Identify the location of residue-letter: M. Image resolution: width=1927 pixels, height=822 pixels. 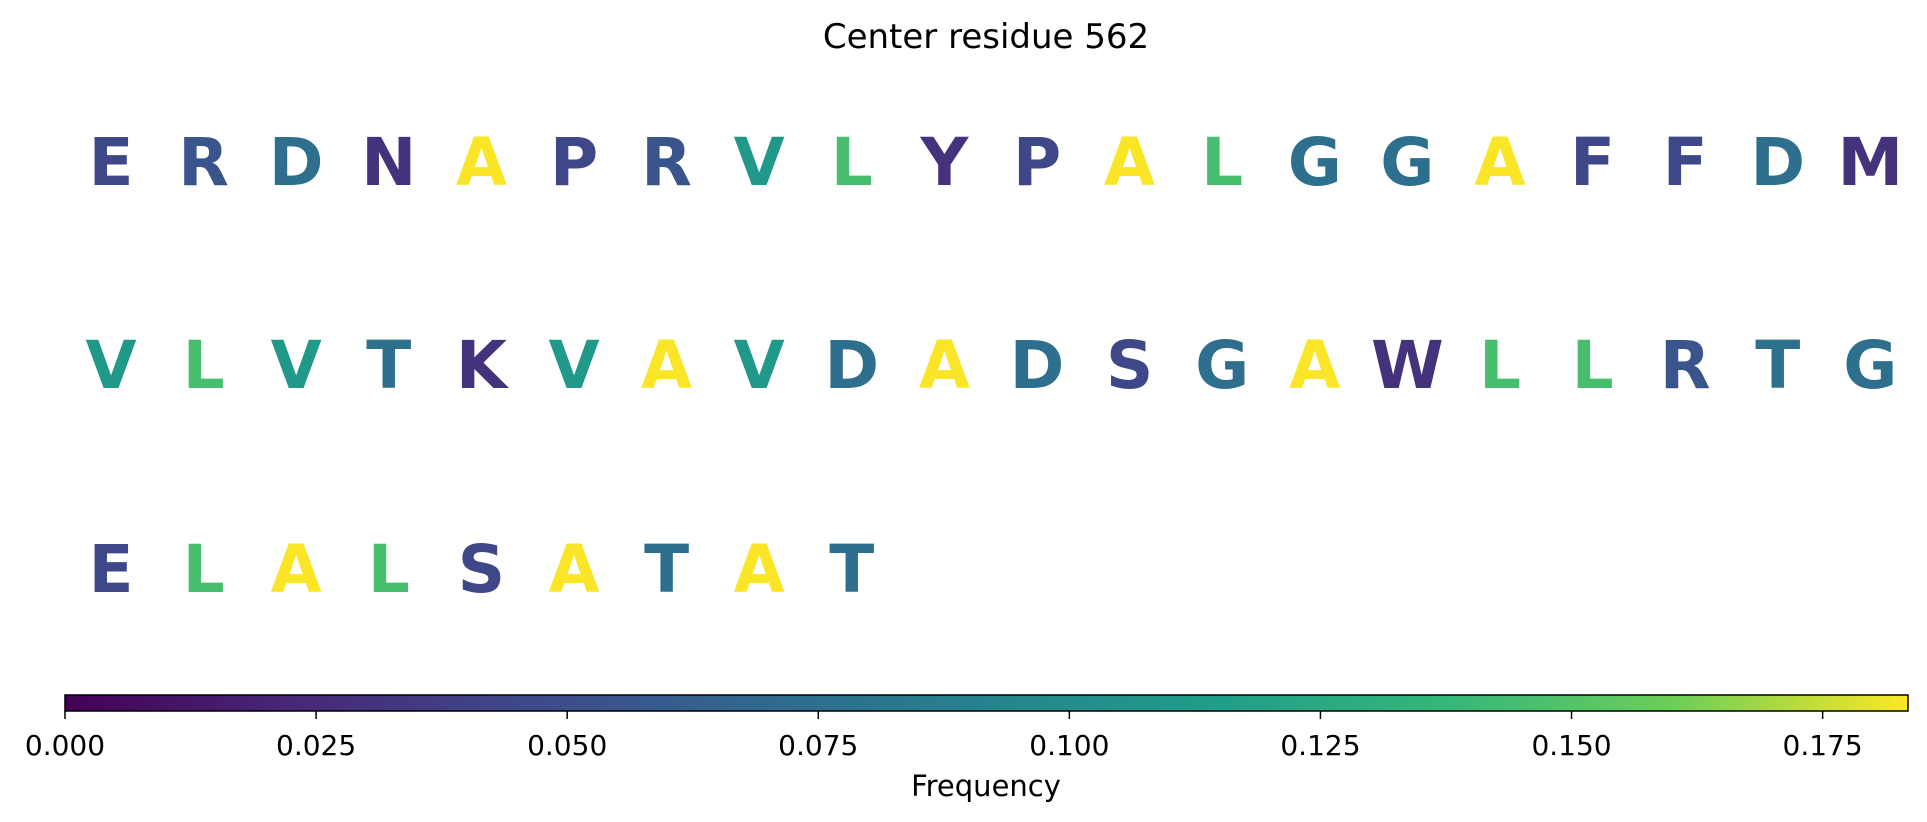
(1871, 162).